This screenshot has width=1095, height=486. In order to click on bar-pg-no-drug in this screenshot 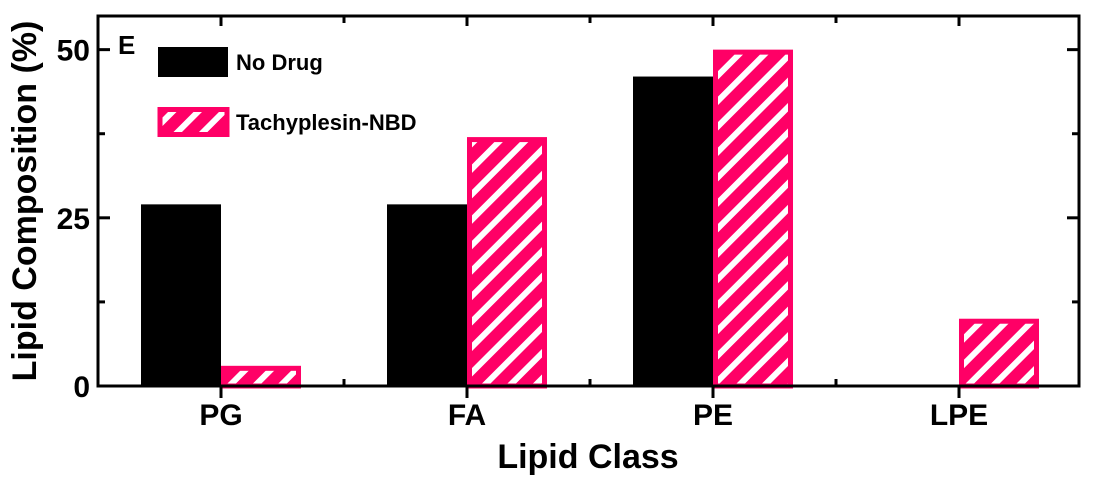, I will do `click(181, 295)`.